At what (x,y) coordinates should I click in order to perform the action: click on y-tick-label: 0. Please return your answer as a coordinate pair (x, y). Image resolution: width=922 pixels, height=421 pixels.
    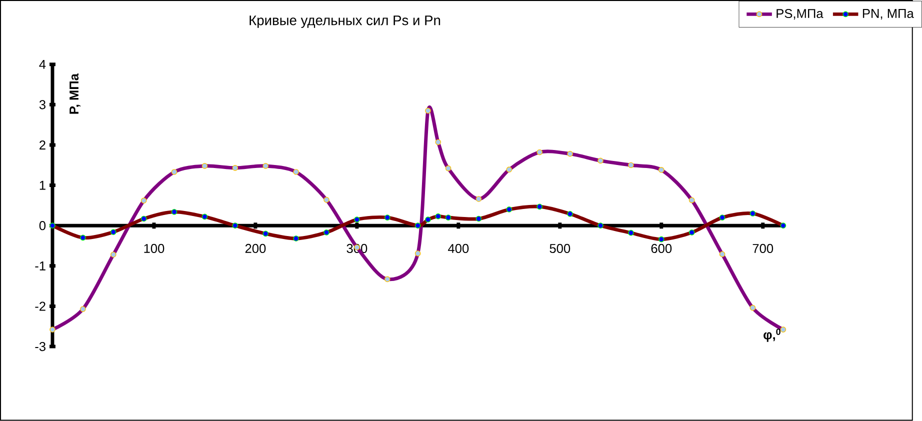
    Looking at the image, I should click on (42, 225).